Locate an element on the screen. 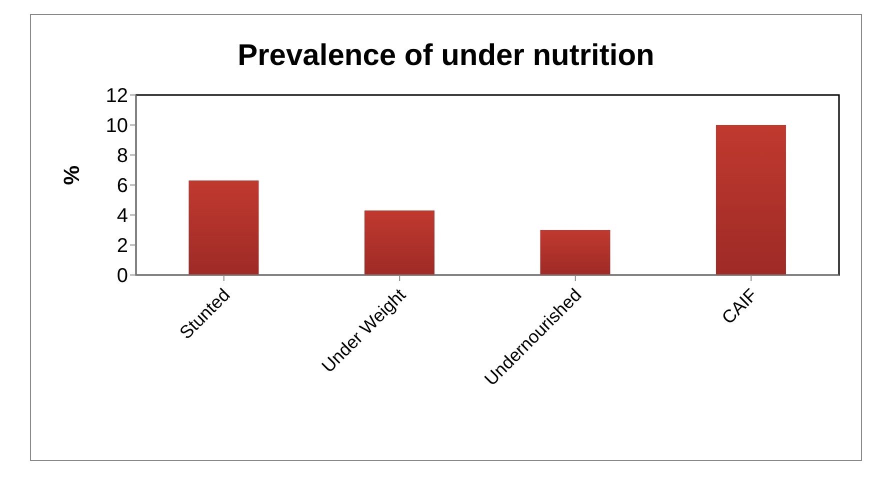 The image size is (876, 503). y-tick-label: 0 is located at coordinates (122, 276).